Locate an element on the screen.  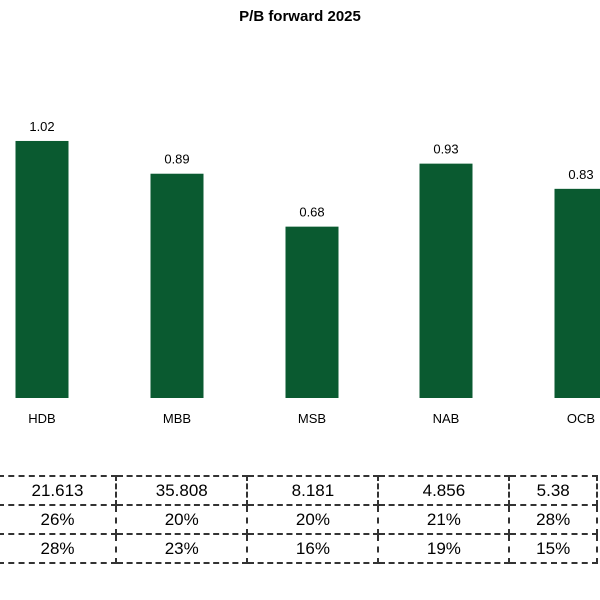
table-cell: 21.613 is located at coordinates (59, 490).